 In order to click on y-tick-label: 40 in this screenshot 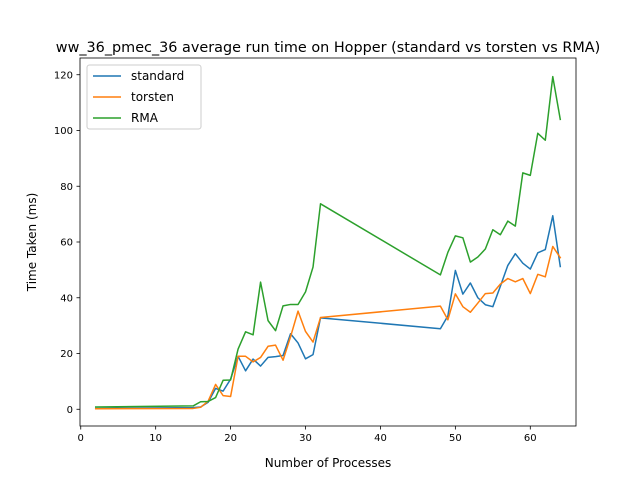, I will do `click(66, 298)`.